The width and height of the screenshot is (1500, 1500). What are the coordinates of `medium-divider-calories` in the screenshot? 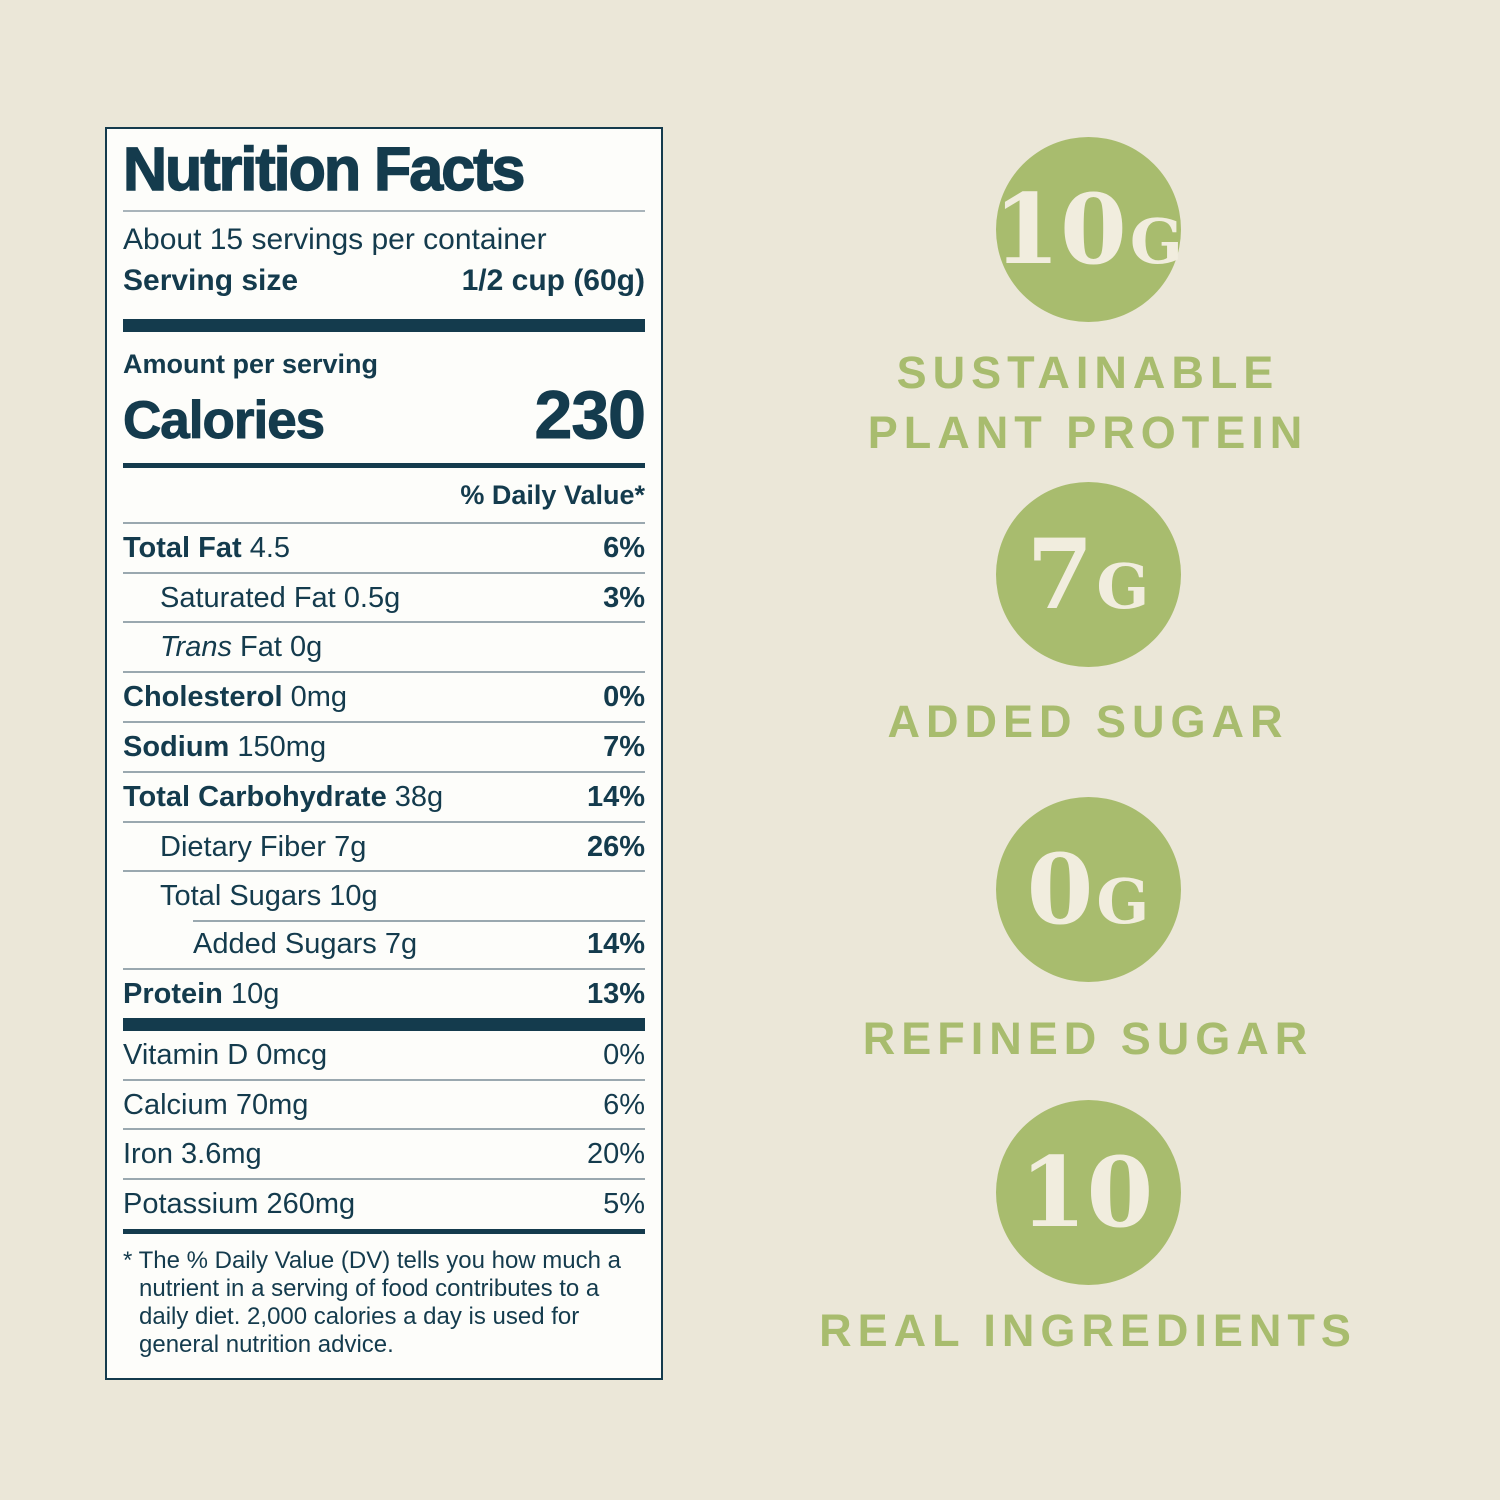 It's located at (384, 465).